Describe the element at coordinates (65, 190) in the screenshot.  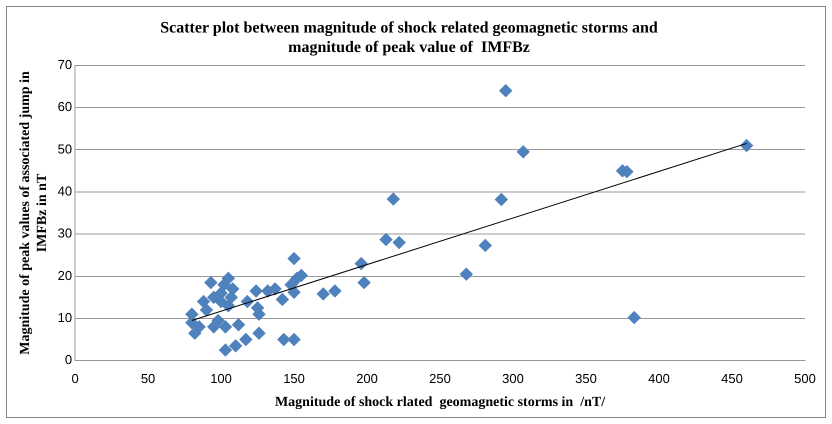
I see `y-tick-label: 40` at that location.